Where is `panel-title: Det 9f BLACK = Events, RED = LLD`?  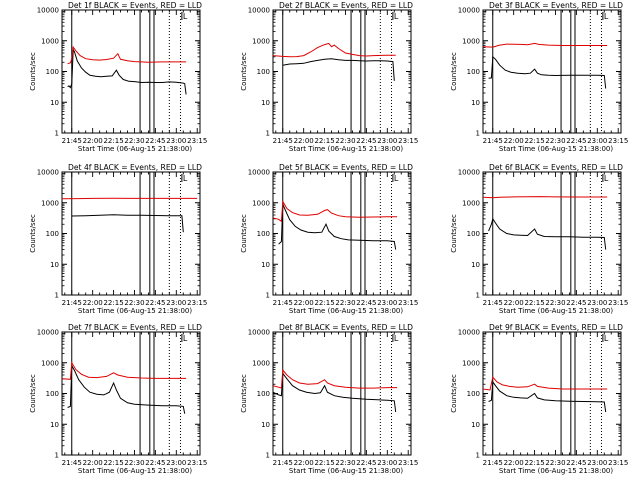
panel-title: Det 9f BLACK = Events, RED = LLD is located at coordinates (556, 327).